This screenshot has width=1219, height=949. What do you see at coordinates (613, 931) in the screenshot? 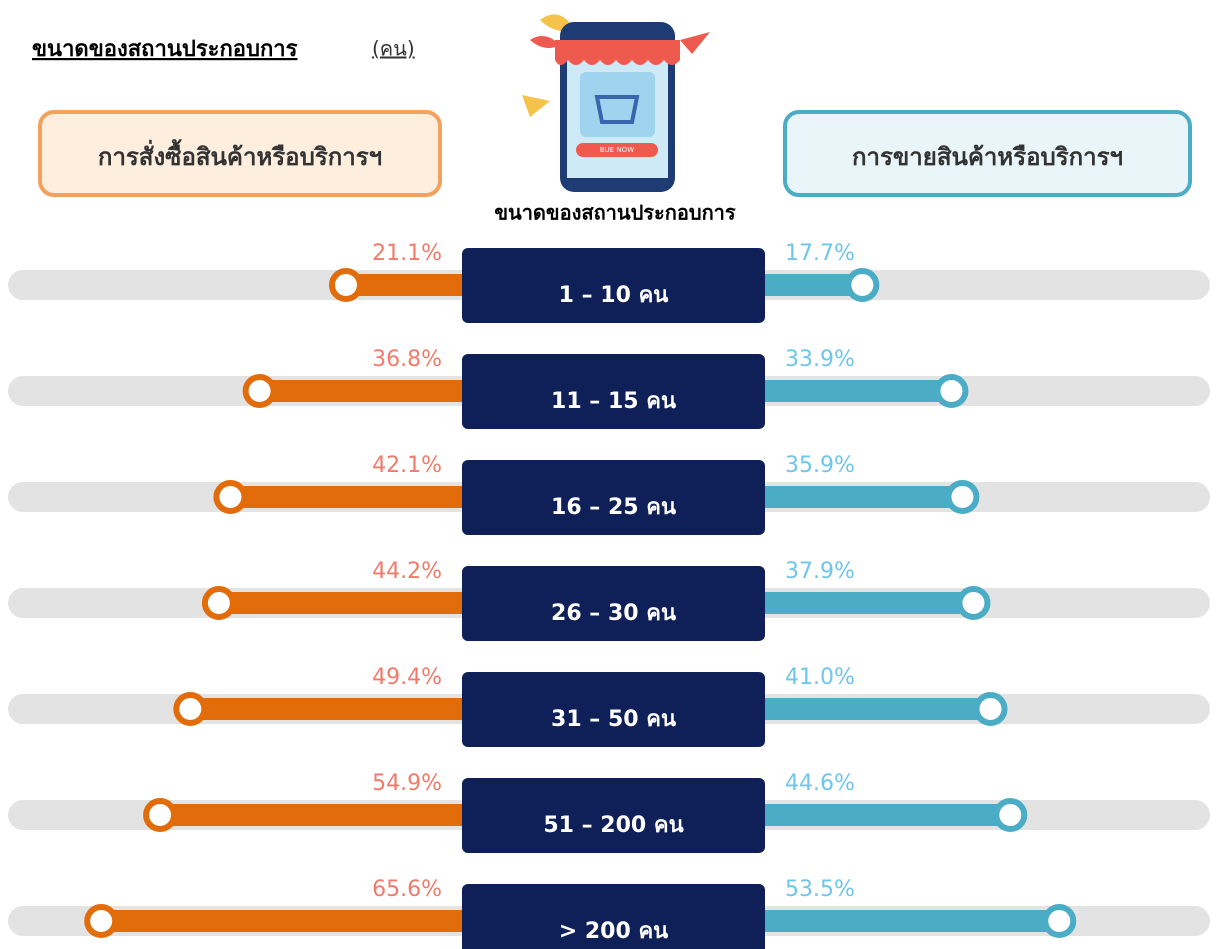
I see `category-label: > 200 คน` at bounding box center [613, 931].